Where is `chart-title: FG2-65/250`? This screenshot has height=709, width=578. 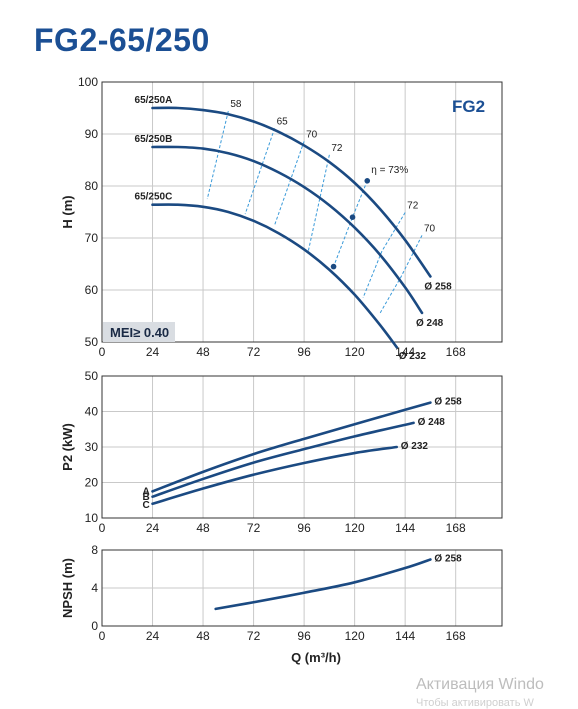 chart-title: FG2-65/250 is located at coordinates (122, 40).